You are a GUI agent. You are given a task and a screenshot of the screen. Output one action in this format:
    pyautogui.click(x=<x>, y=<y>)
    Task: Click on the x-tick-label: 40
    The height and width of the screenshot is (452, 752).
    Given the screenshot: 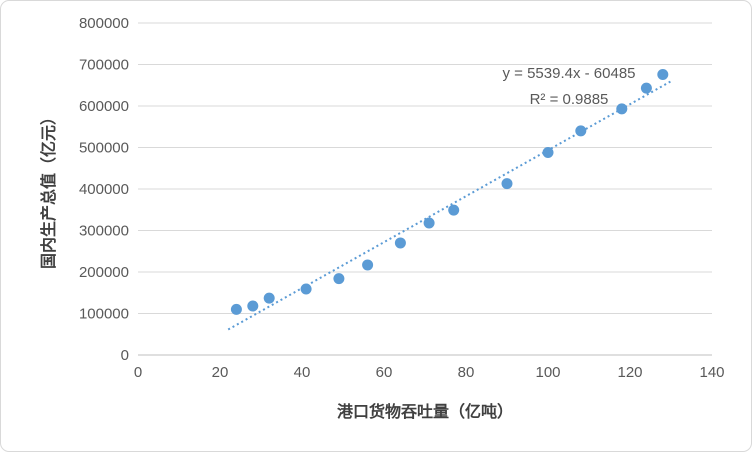 What is the action you would take?
    pyautogui.click(x=302, y=372)
    